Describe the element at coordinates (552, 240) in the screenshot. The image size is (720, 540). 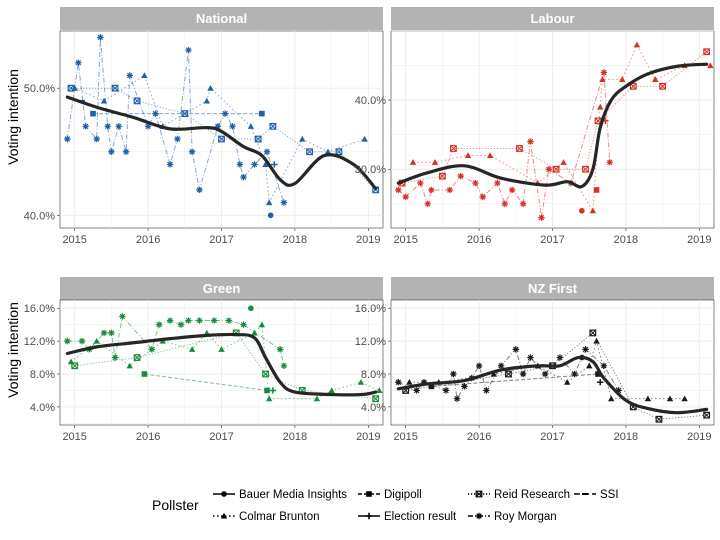
I see `x-tick-labour: 2017` at that location.